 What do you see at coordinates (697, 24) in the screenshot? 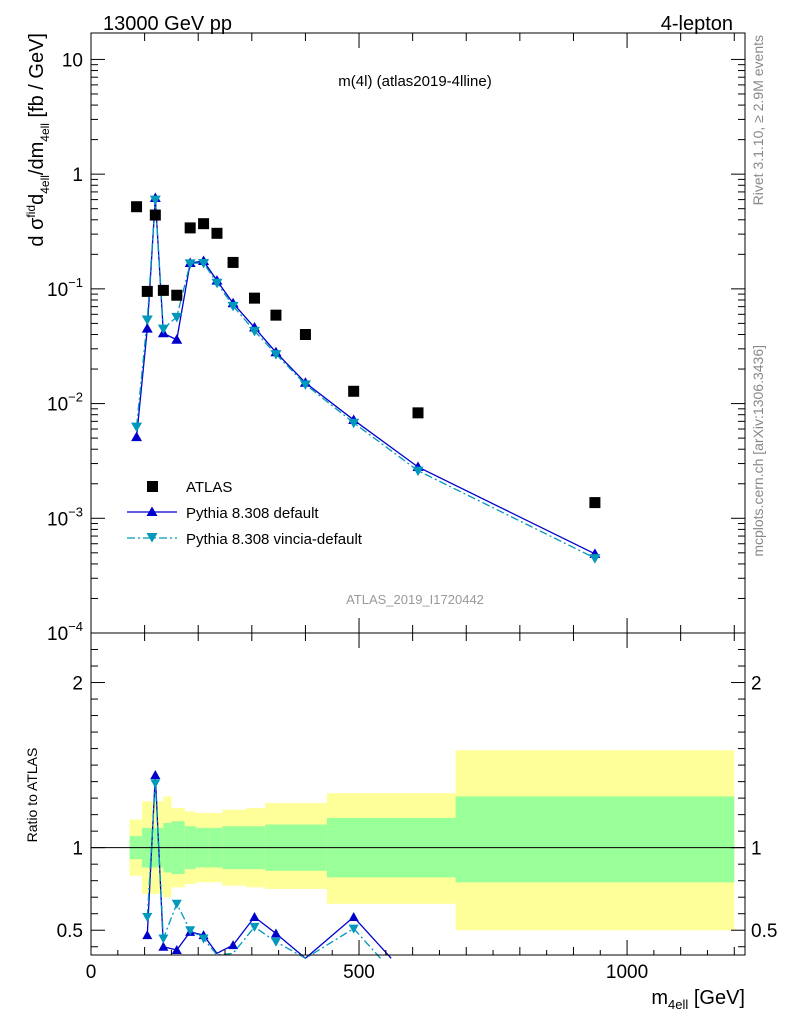
I see `header-right: 4-lepton` at bounding box center [697, 24].